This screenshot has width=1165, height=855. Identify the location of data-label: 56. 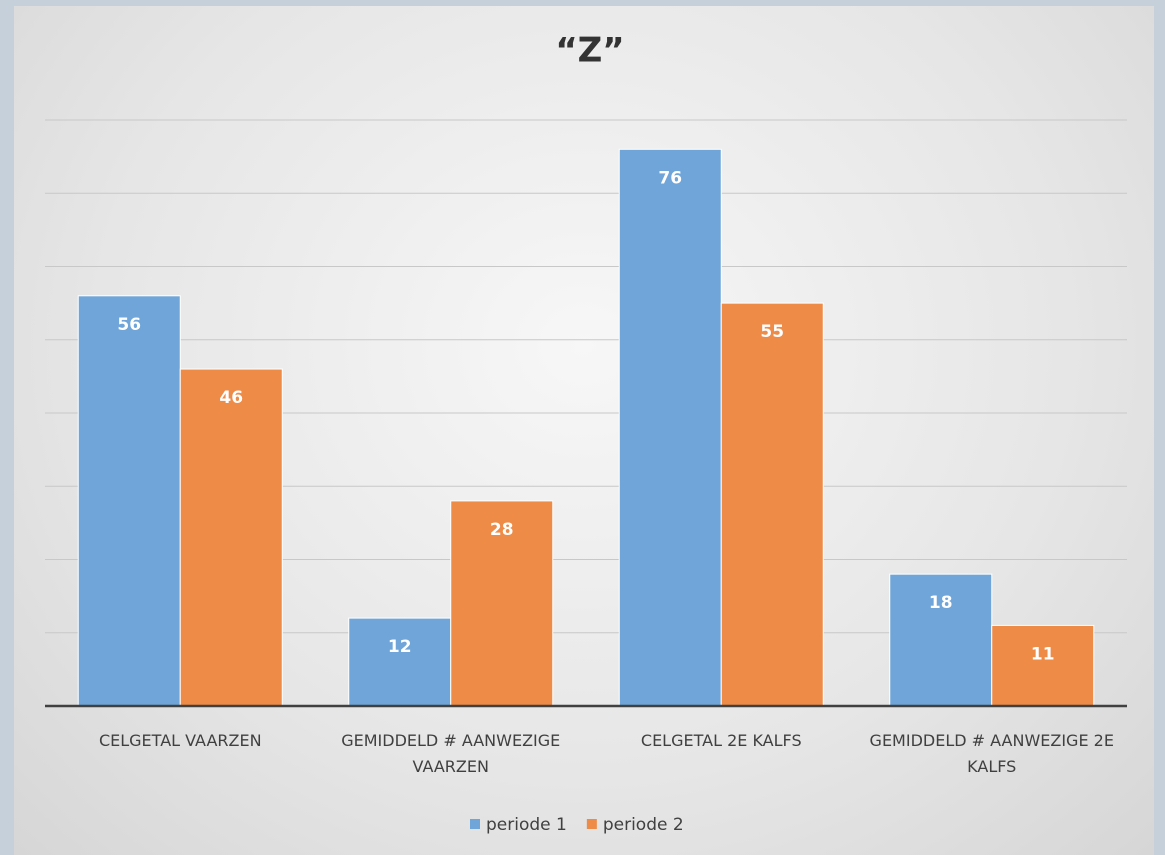
(129, 325).